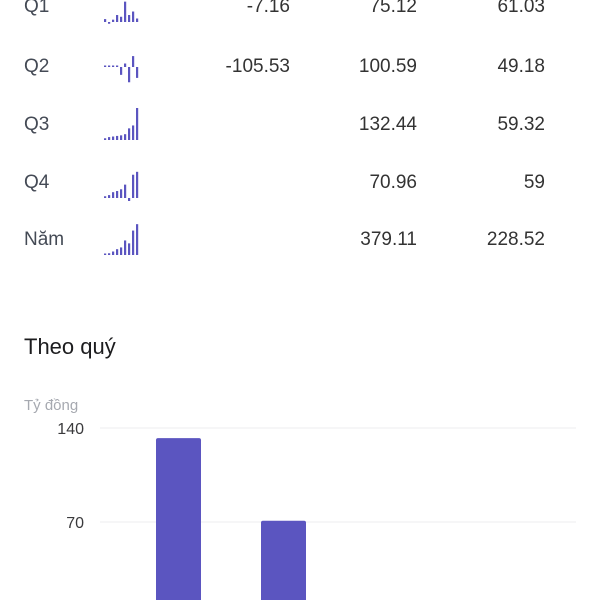  Describe the element at coordinates (257, 66) in the screenshot. I see `value-cell-c1: -105.53` at that location.